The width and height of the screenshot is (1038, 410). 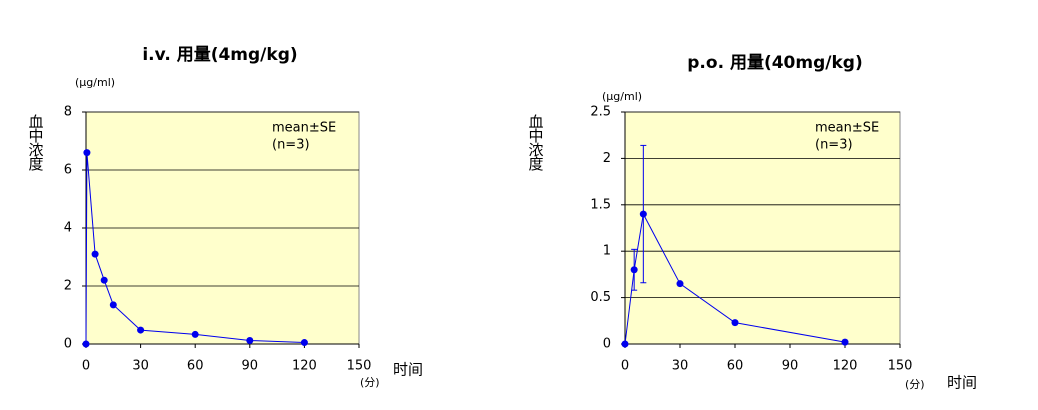 What do you see at coordinates (735, 278) in the screenshot?
I see `data-line` at bounding box center [735, 278].